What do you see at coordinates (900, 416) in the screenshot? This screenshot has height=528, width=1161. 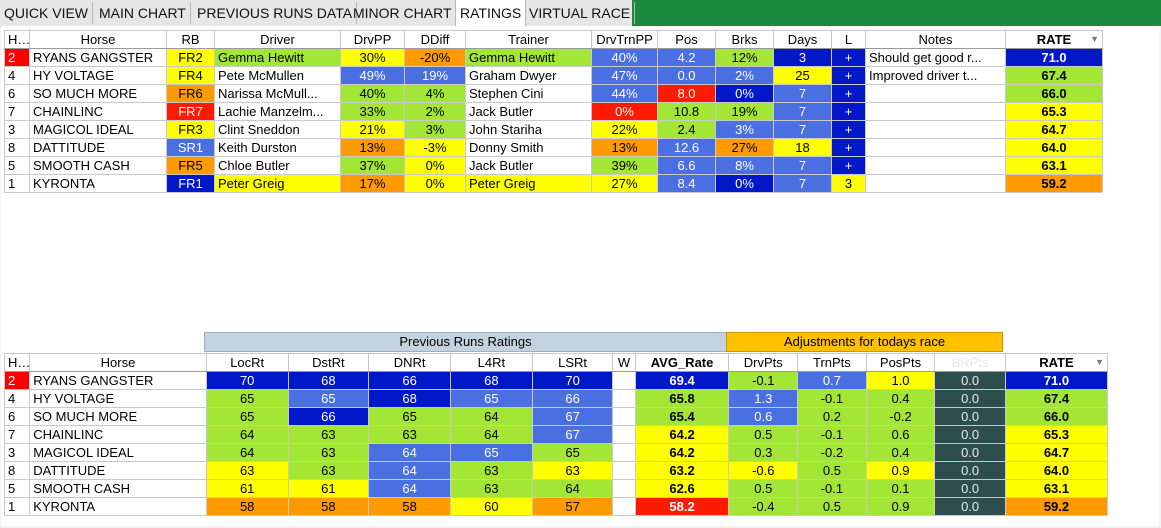 I see `cell-pospts: -0.2` at bounding box center [900, 416].